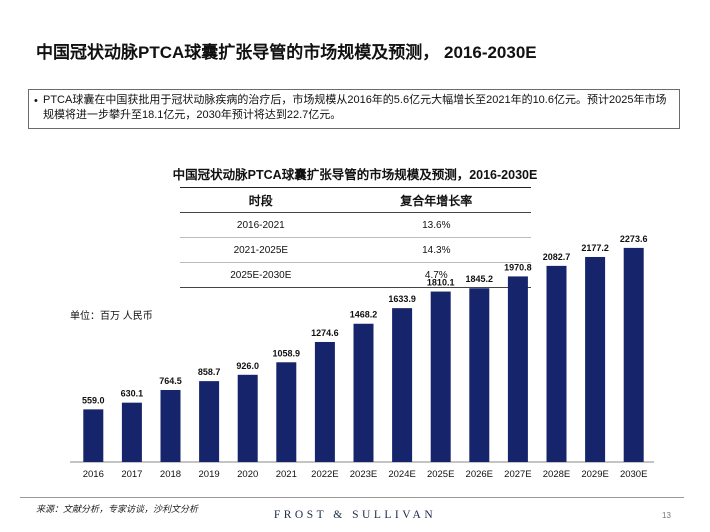  What do you see at coordinates (436, 225) in the screenshot?
I see `cagr-rate-cell: 13.6%` at bounding box center [436, 225].